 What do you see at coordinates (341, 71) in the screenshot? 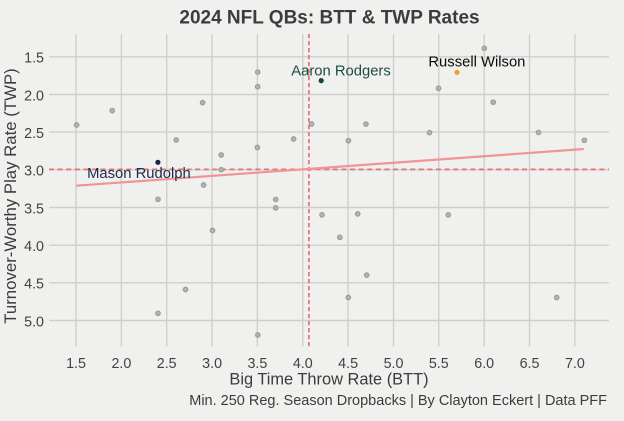
I see `svg-text: Aaron Rodgers` at bounding box center [341, 71].